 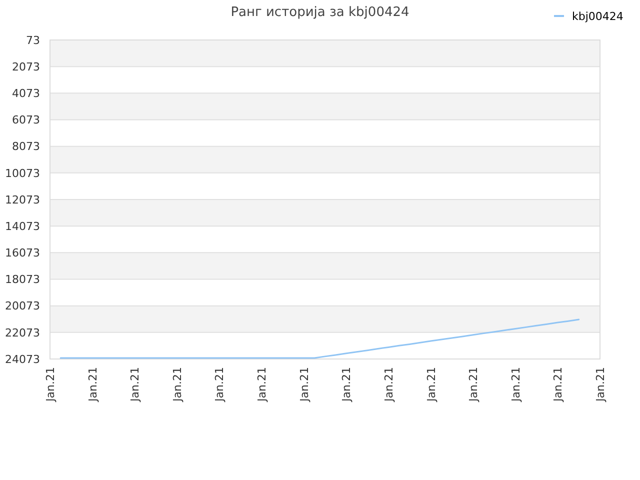 What do you see at coordinates (26, 120) in the screenshot?
I see `y-tick-label: 6073` at bounding box center [26, 120].